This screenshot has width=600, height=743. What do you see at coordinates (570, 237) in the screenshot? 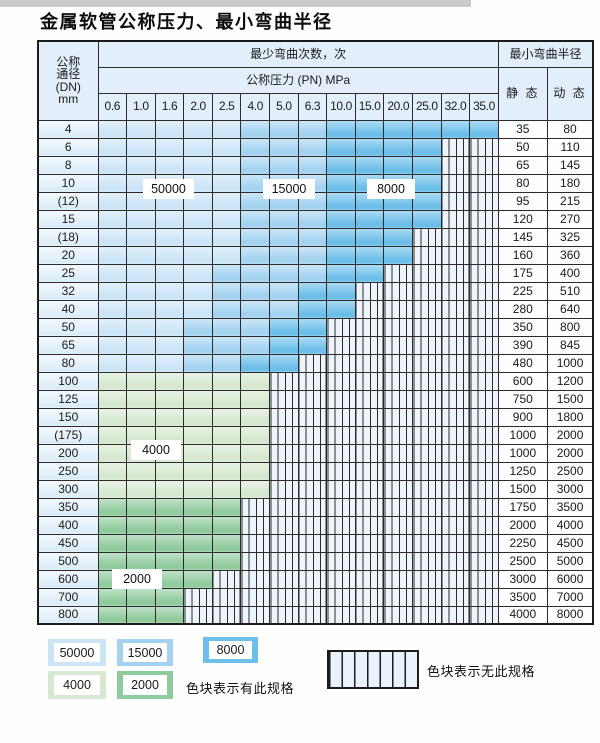
I see `dynamic-value-cell: 325` at bounding box center [570, 237].